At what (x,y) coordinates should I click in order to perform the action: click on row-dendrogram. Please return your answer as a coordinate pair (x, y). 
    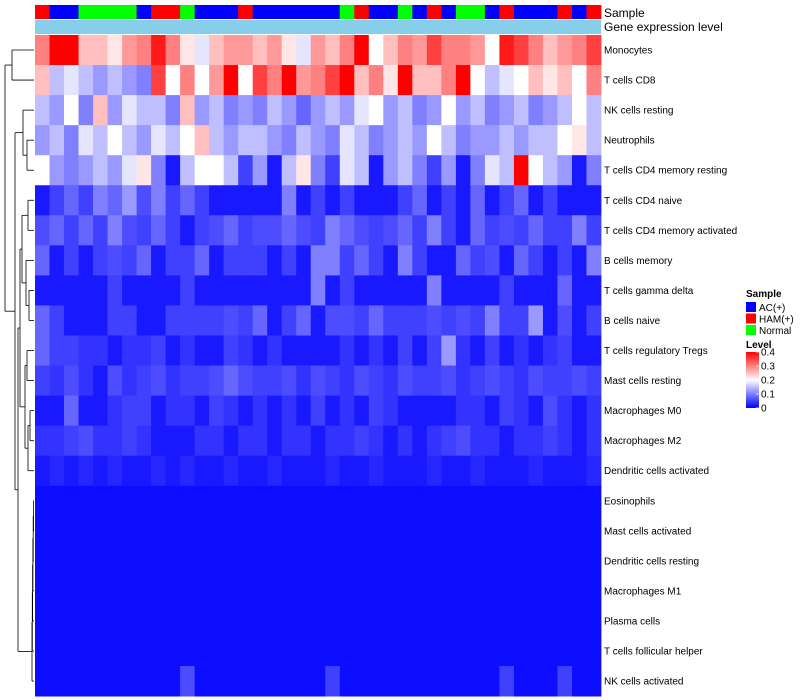
    Looking at the image, I should click on (19, 365).